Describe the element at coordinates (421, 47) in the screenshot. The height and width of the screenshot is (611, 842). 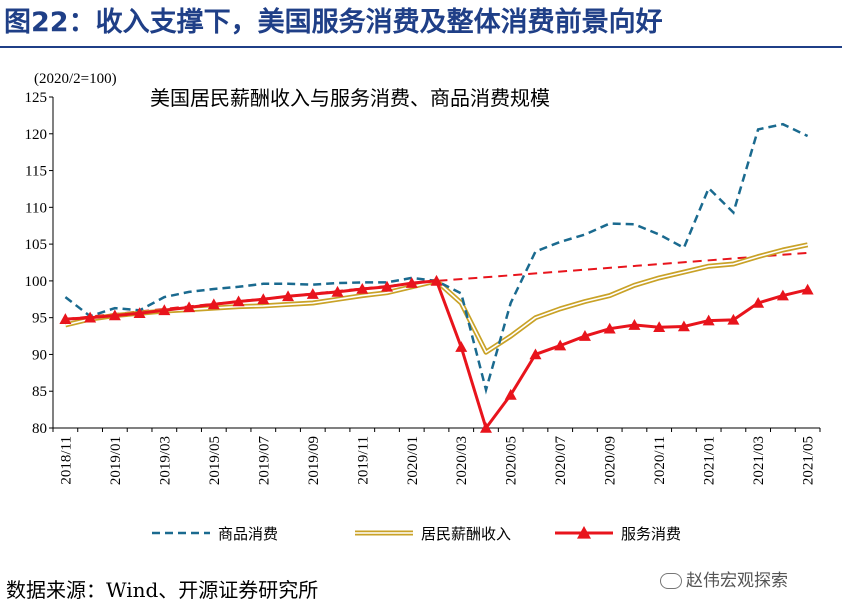
I see `title-rule` at that location.